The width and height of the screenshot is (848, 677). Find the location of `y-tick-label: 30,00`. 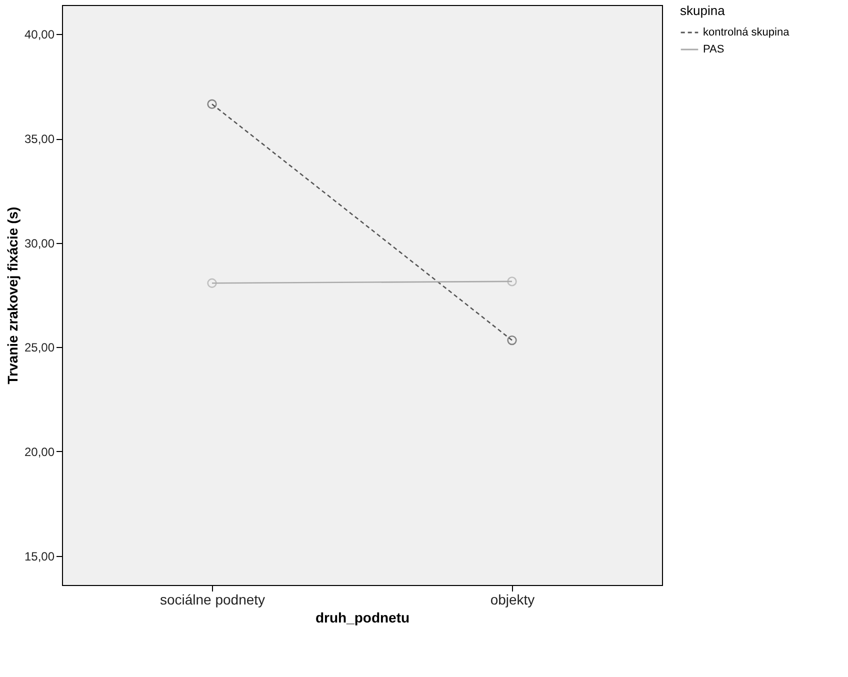

y-tick-label: 30,00 is located at coordinates (39, 243).